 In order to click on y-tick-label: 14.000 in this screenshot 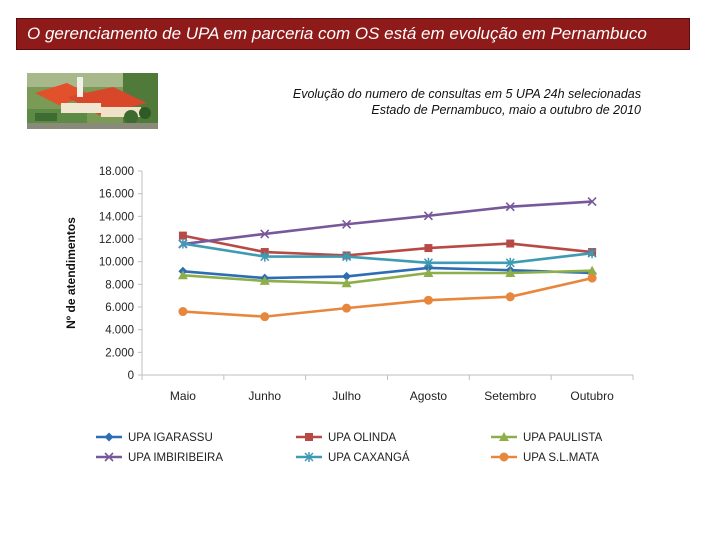, I will do `click(116, 217)`.